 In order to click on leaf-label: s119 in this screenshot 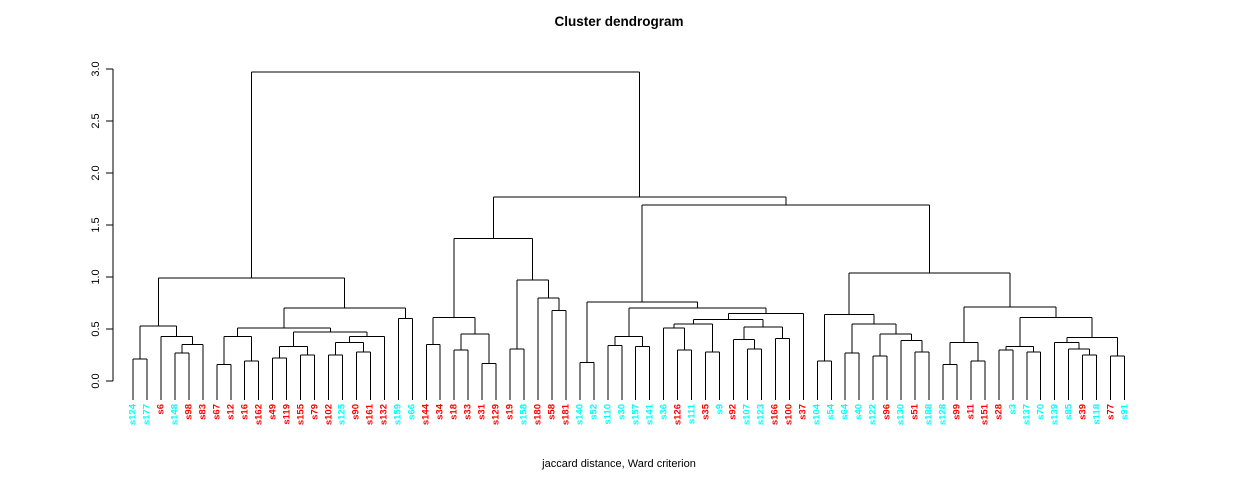, I will do `click(287, 414)`.